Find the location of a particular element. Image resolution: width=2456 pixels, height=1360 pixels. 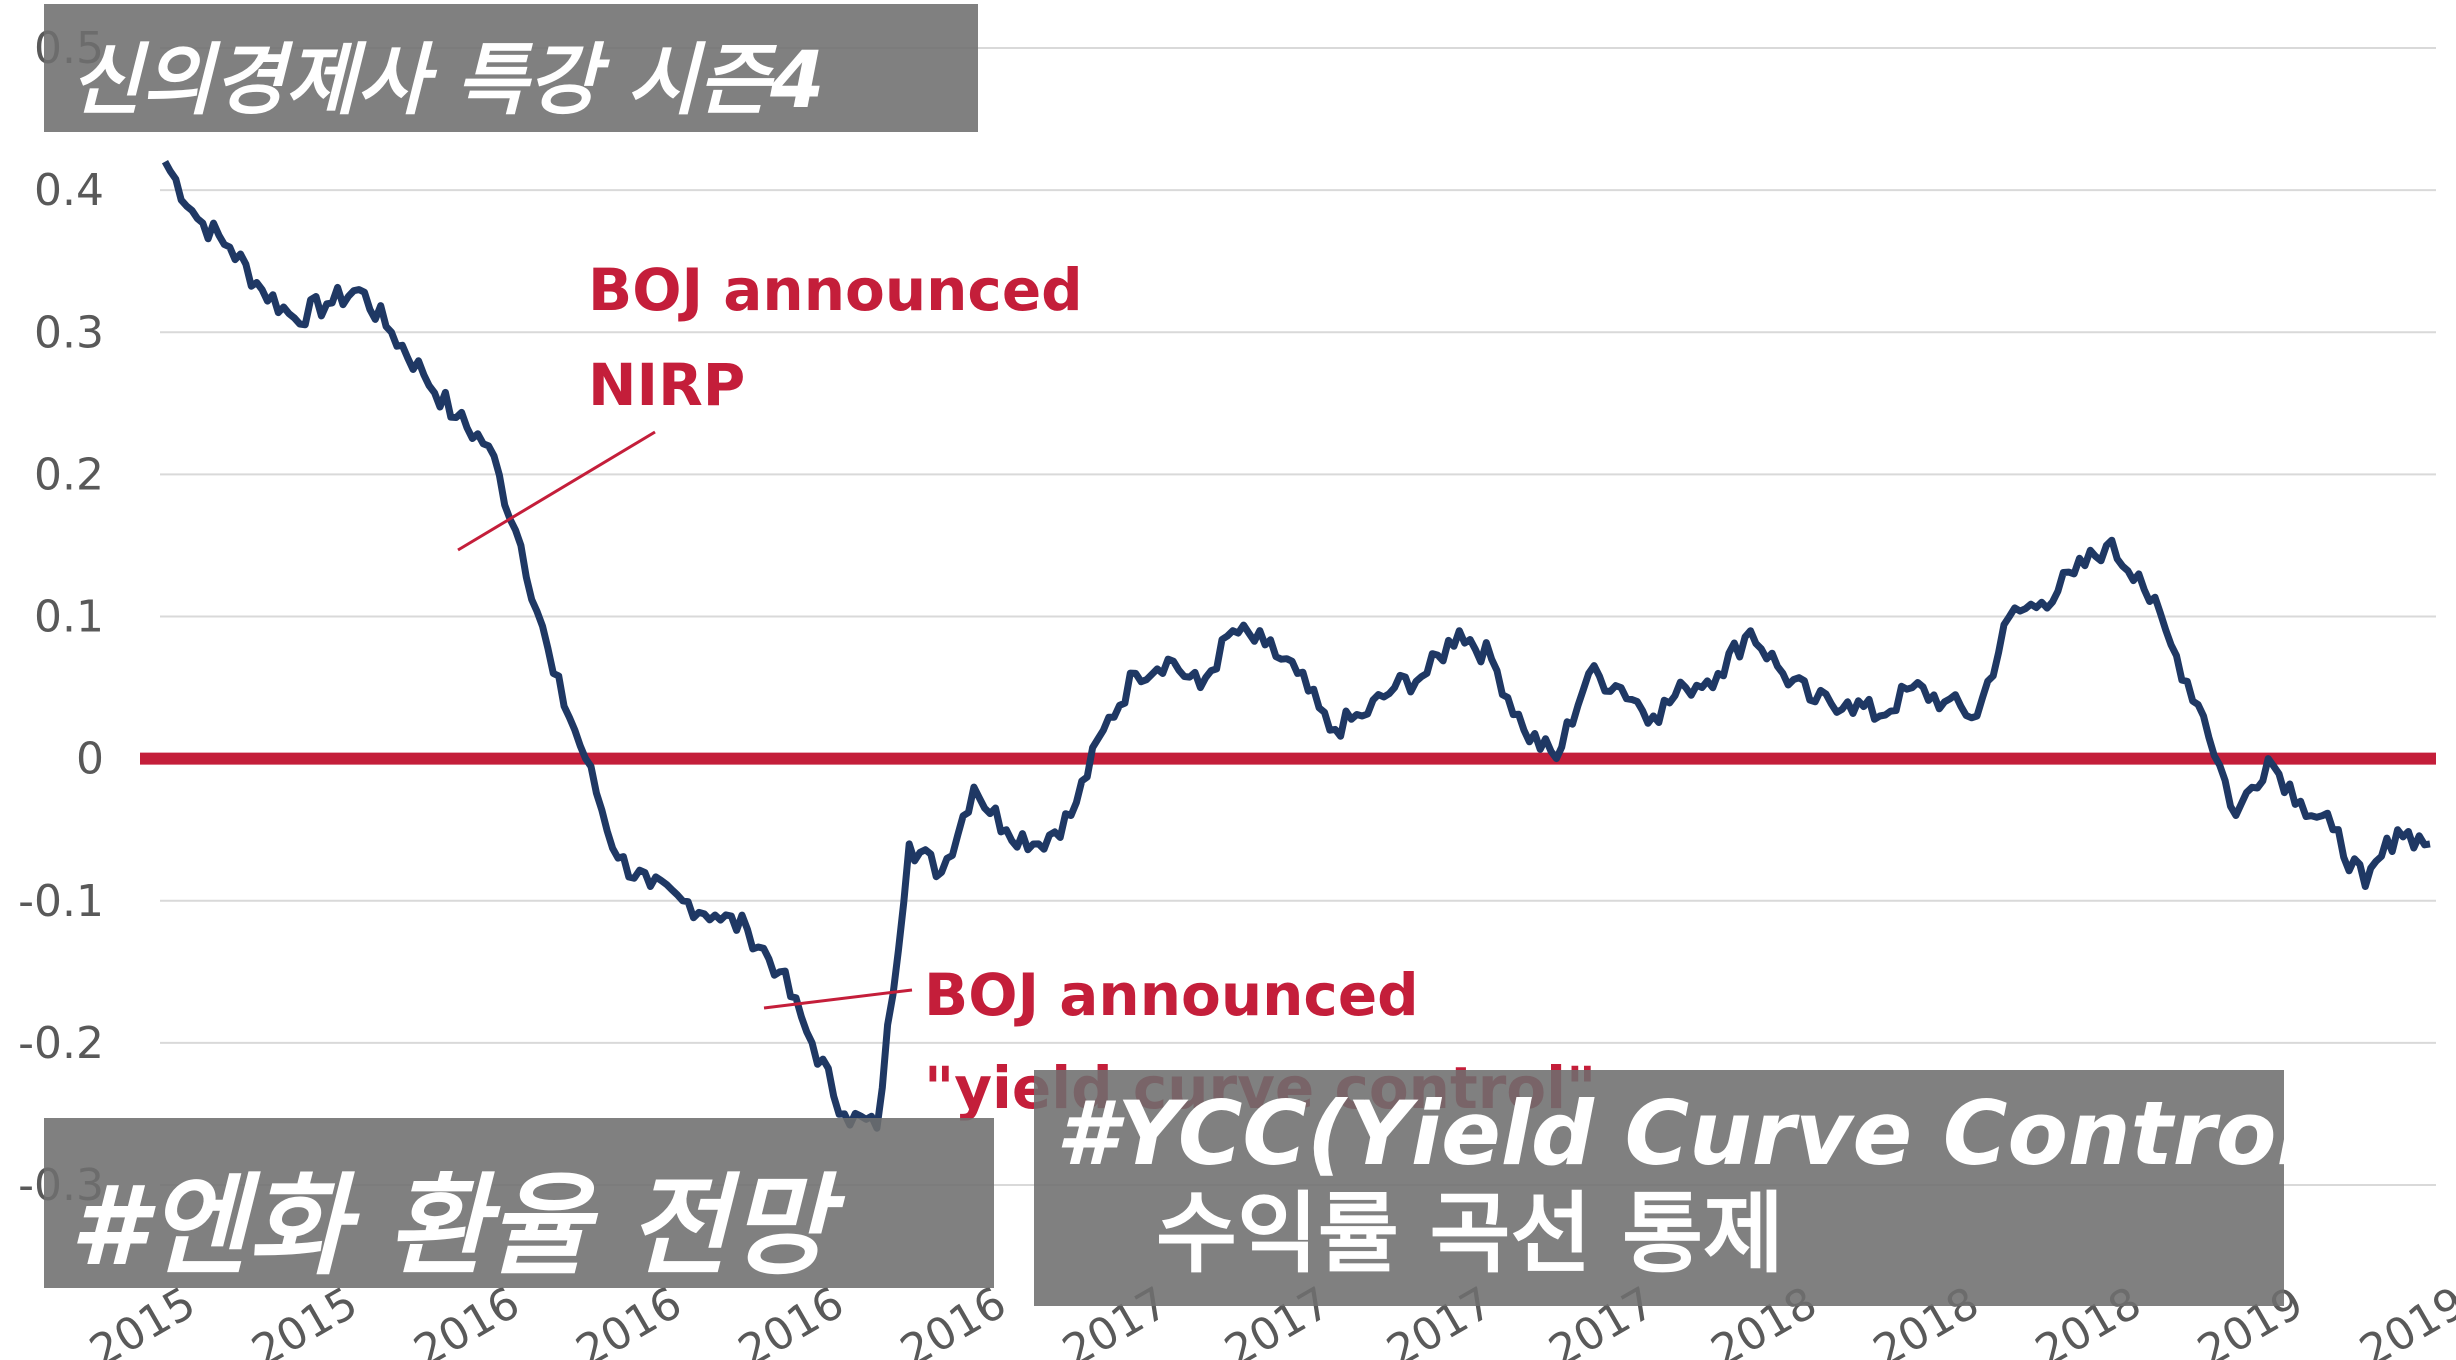

annotation-nirp-line1: BOJ announced is located at coordinates (835, 290).